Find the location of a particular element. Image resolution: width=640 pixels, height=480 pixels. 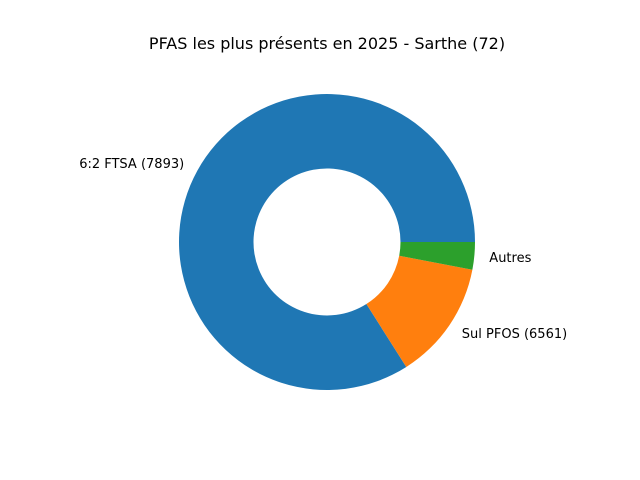

slice-autres is located at coordinates (437, 256).